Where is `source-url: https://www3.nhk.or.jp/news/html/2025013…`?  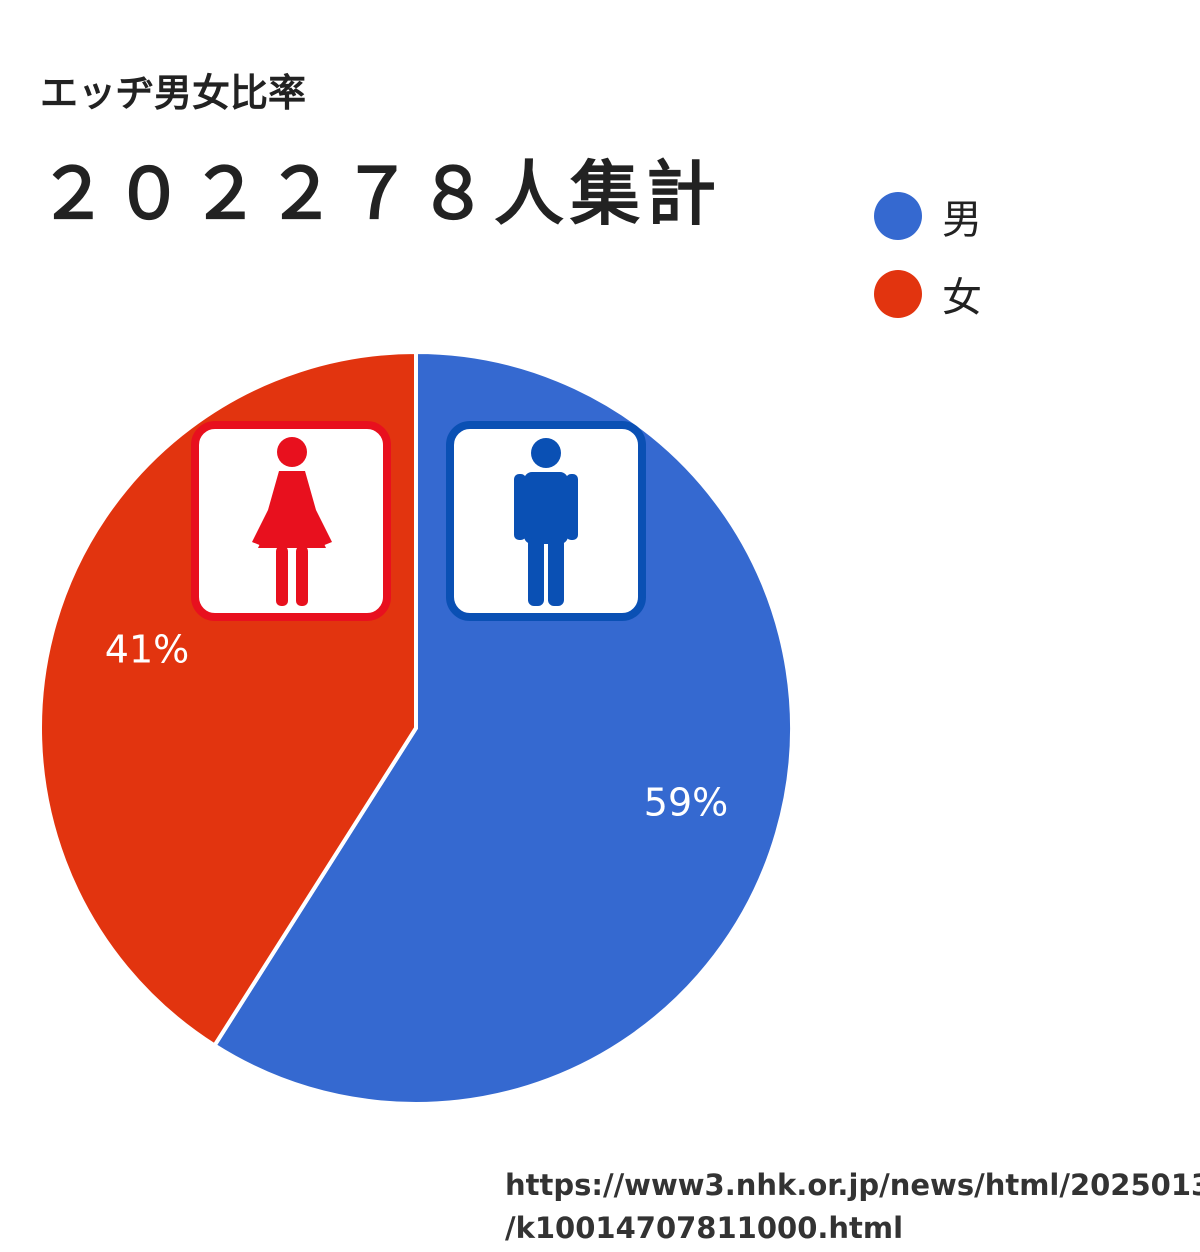 source-url: https://www3.nhk.or.jp/news/html/2025013… is located at coordinates (852, 1207).